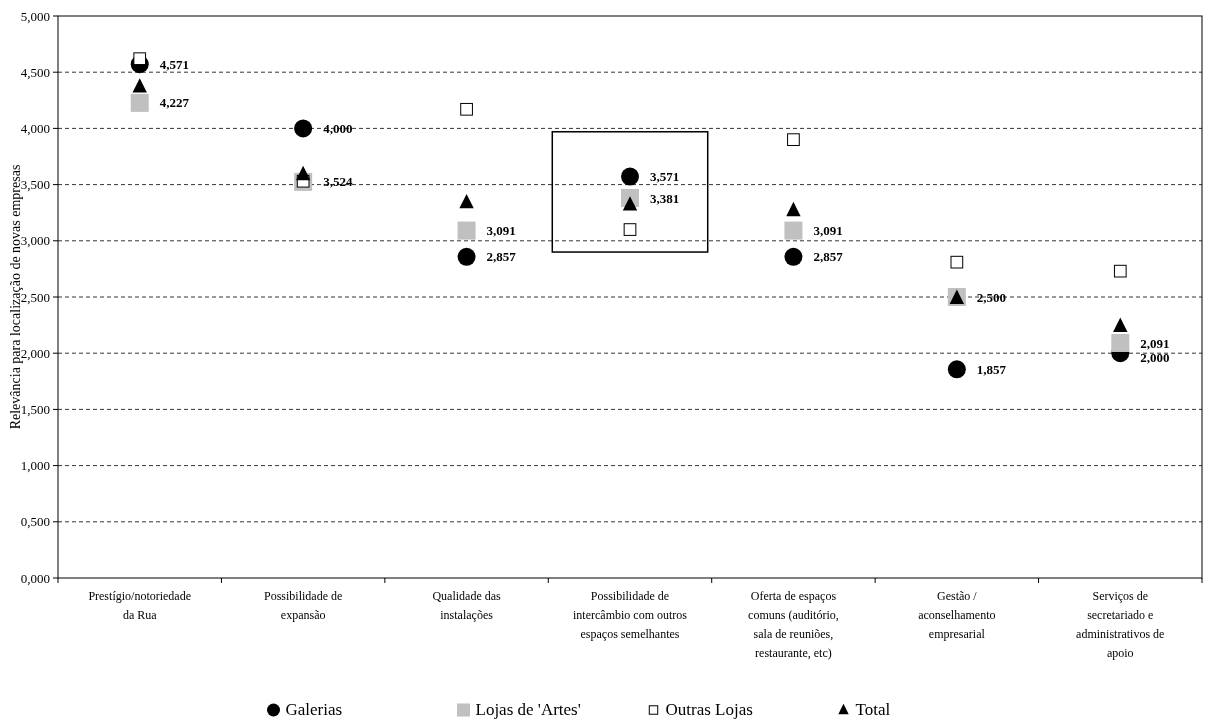 This screenshot has width=1227, height=727. Describe the element at coordinates (957, 615) in the screenshot. I see `x-tick-label: Gestão / aconselhamento empresarial` at that location.